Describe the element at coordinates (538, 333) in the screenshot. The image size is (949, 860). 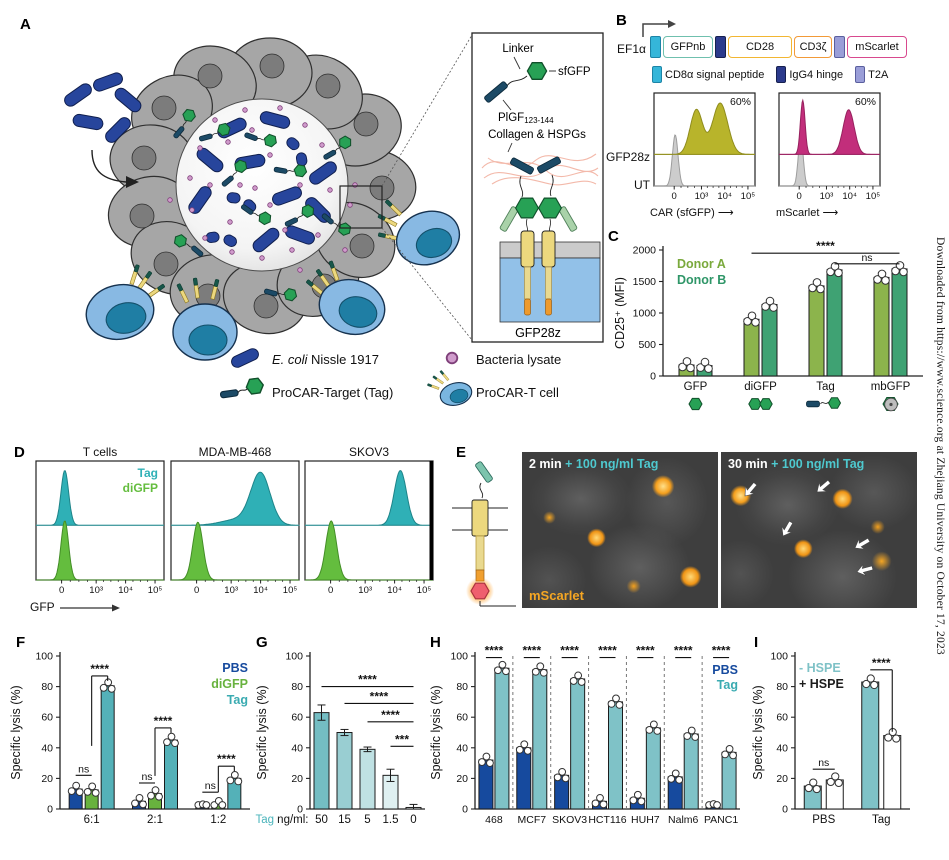
I see `inset-car-name: GFP28z` at that location.